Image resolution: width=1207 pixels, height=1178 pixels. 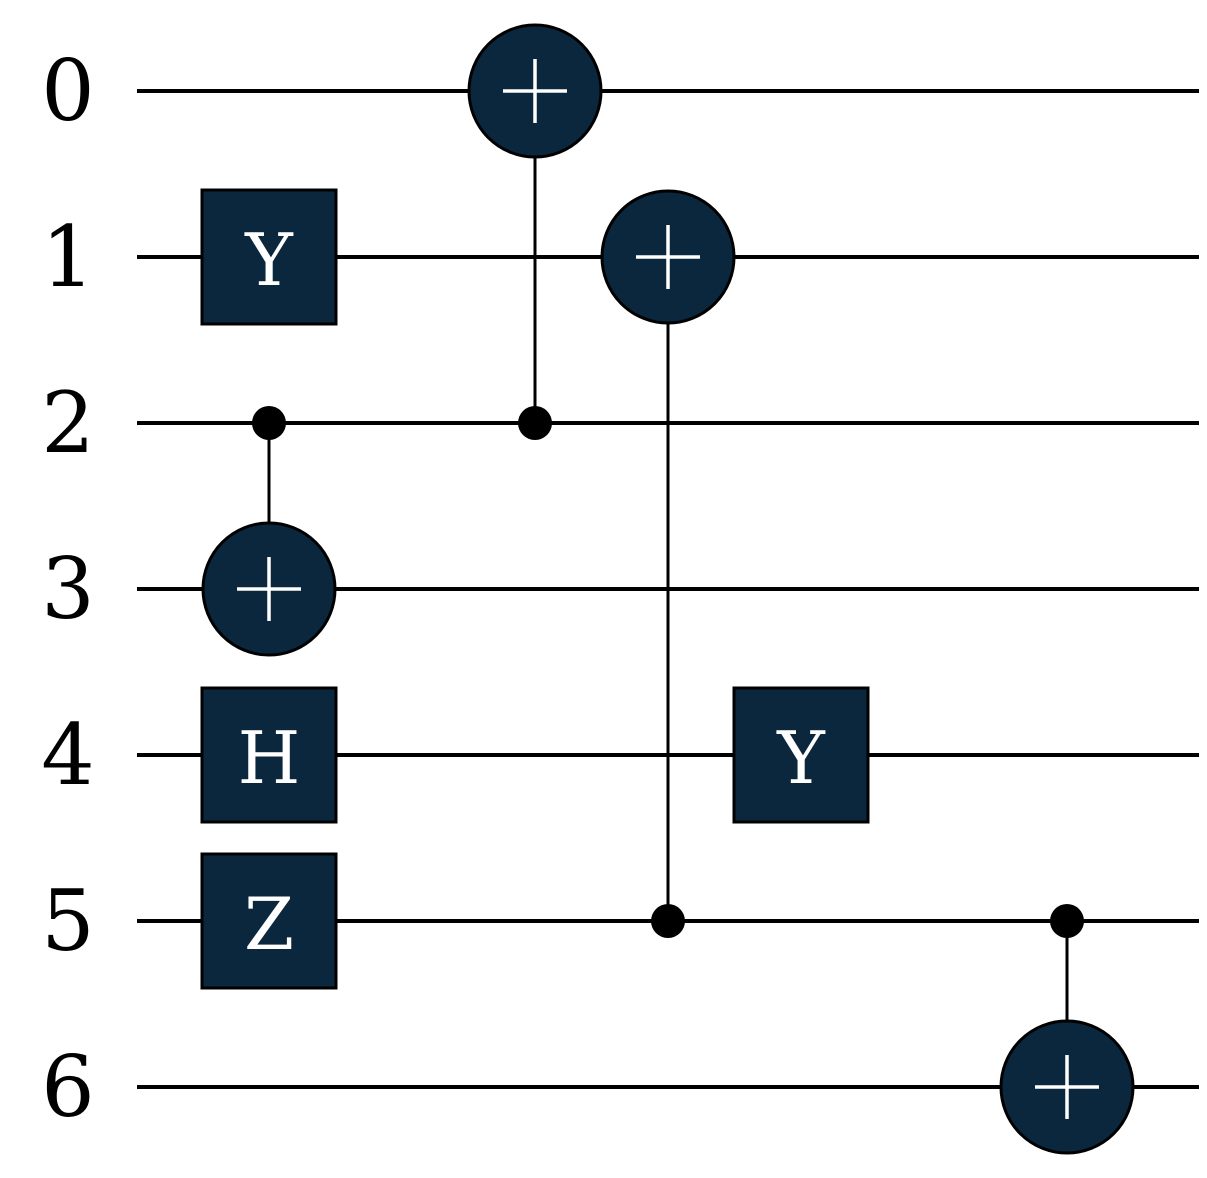 I want to click on qubit-label-3: 3, so click(x=67, y=589).